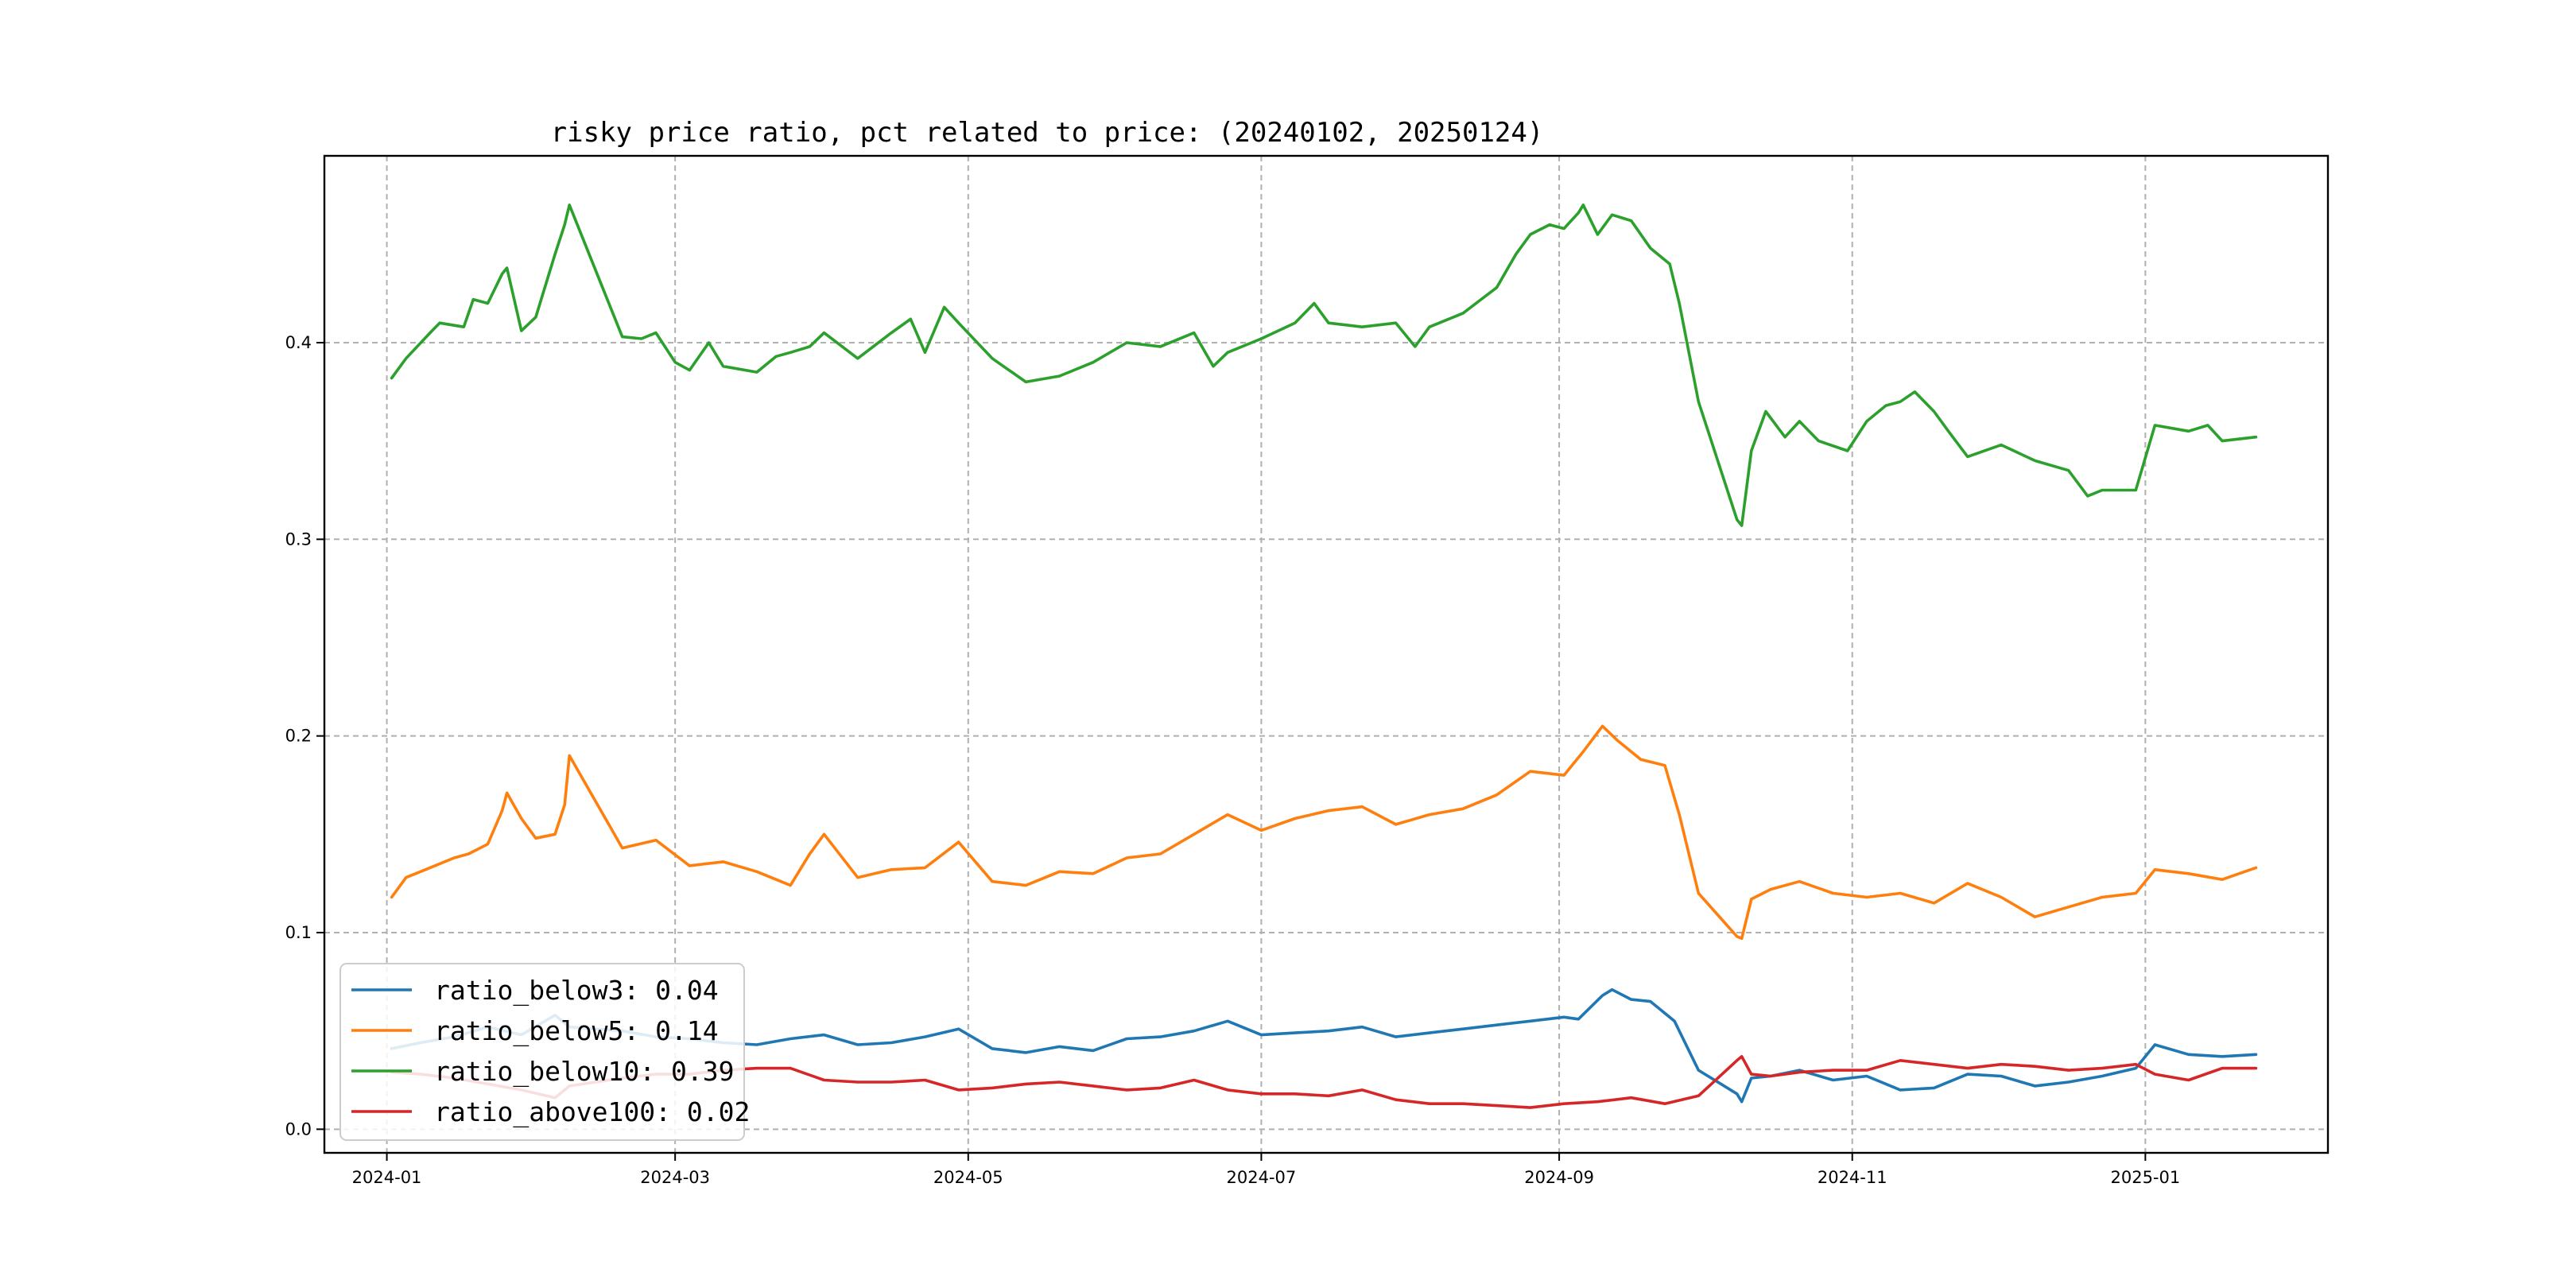  I want to click on legend-label: ratio_above100: 0.02, so click(592, 1112).